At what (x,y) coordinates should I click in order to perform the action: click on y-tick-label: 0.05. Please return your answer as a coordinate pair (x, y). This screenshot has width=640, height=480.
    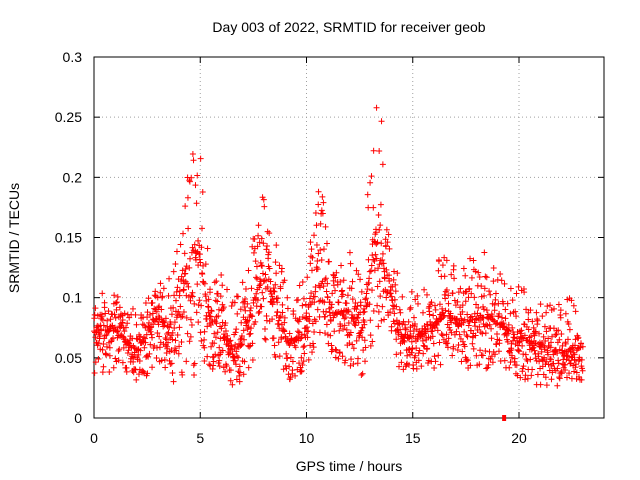
    Looking at the image, I should click on (68, 358).